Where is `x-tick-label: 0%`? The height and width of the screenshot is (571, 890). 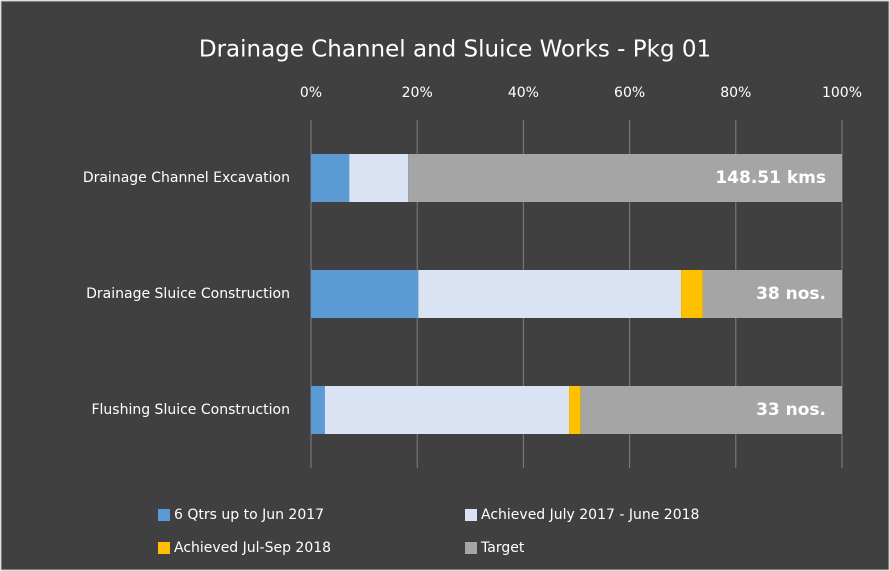
x-tick-label: 0% is located at coordinates (311, 93).